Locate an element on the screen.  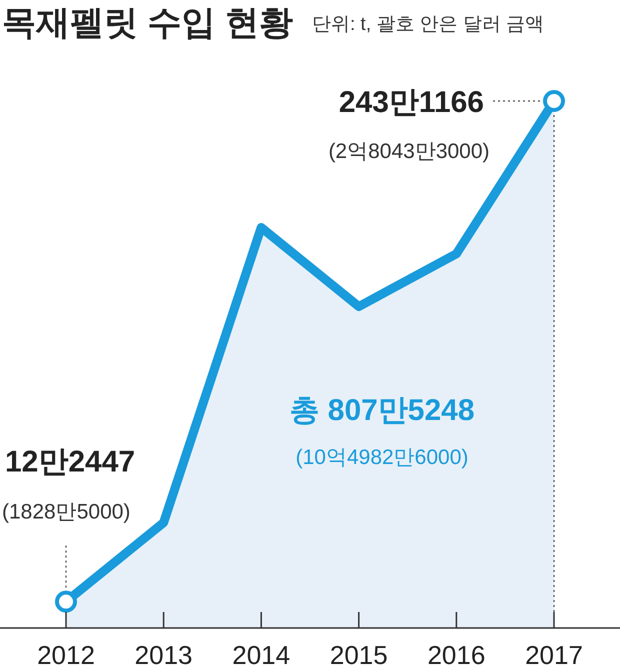
x-tick-label: 2015 is located at coordinates (359, 655).